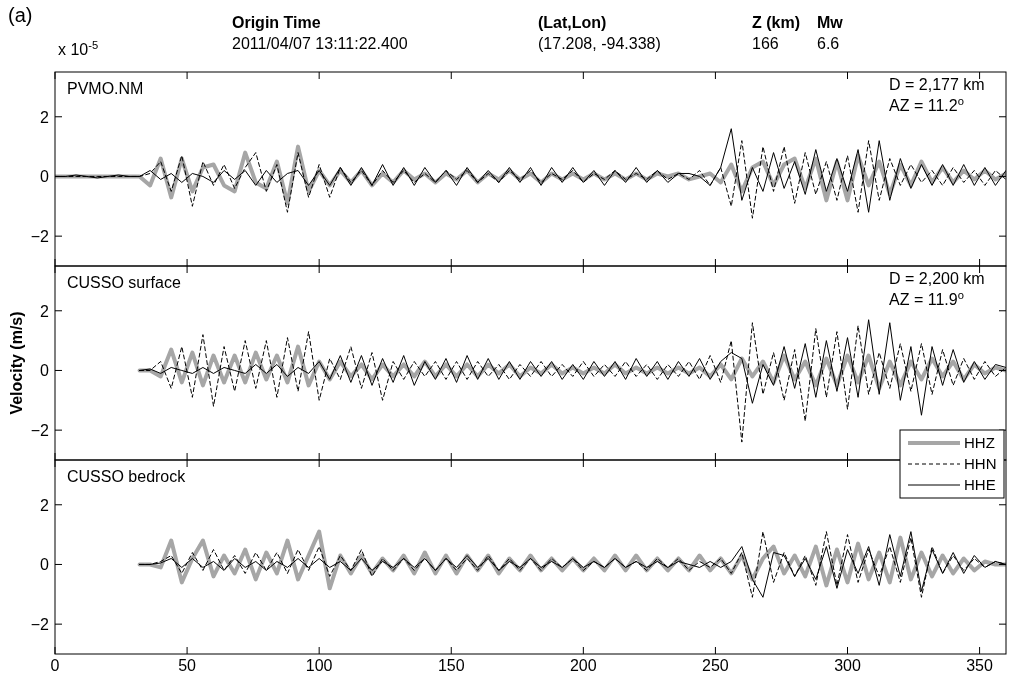 Image resolution: width=1016 pixels, height=681 pixels. Describe the element at coordinates (980, 463) in the screenshot. I see `legend-label: HHN` at that location.